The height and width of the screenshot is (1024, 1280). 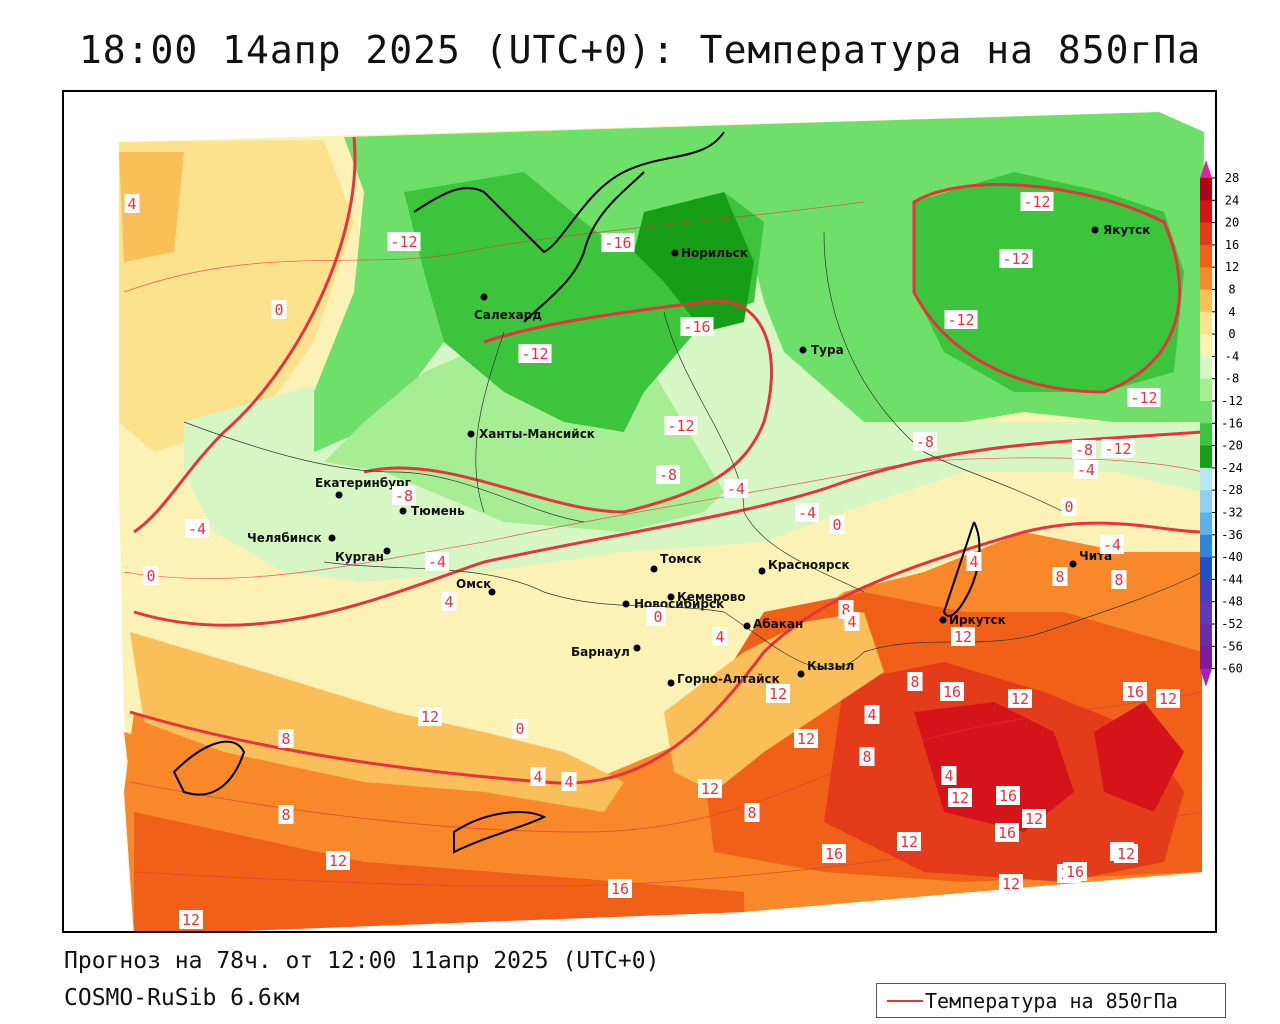 I want to click on colorbar-tick-label: -16, so click(x=1232, y=423).